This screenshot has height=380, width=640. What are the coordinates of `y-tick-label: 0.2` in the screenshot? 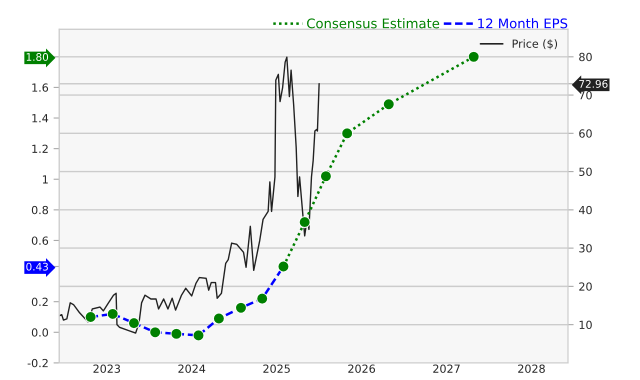 It's located at (40, 302).